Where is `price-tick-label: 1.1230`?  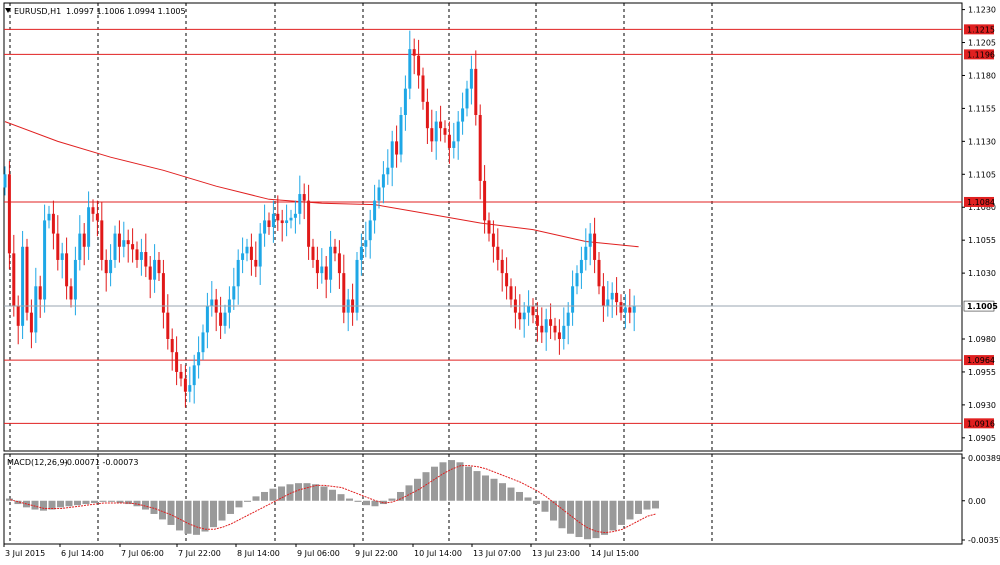
price-tick-label: 1.1230 is located at coordinates (982, 10).